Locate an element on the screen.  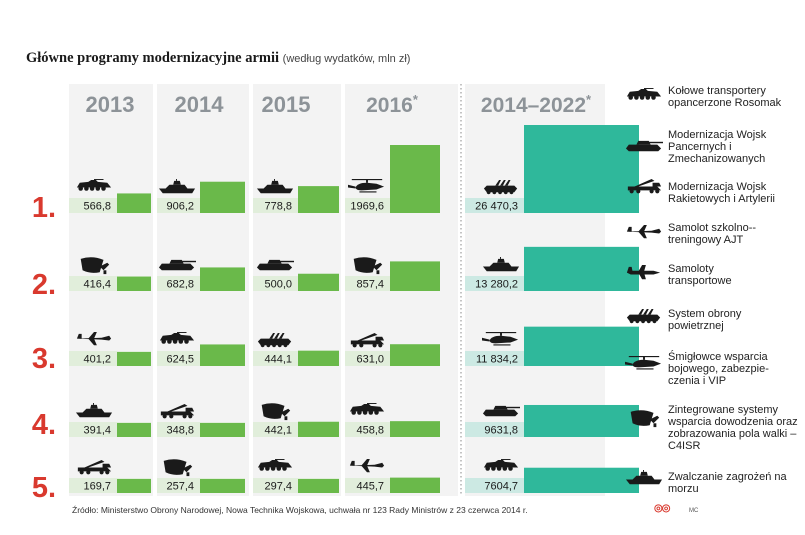
data-label: 458,8 is located at coordinates (370, 431).